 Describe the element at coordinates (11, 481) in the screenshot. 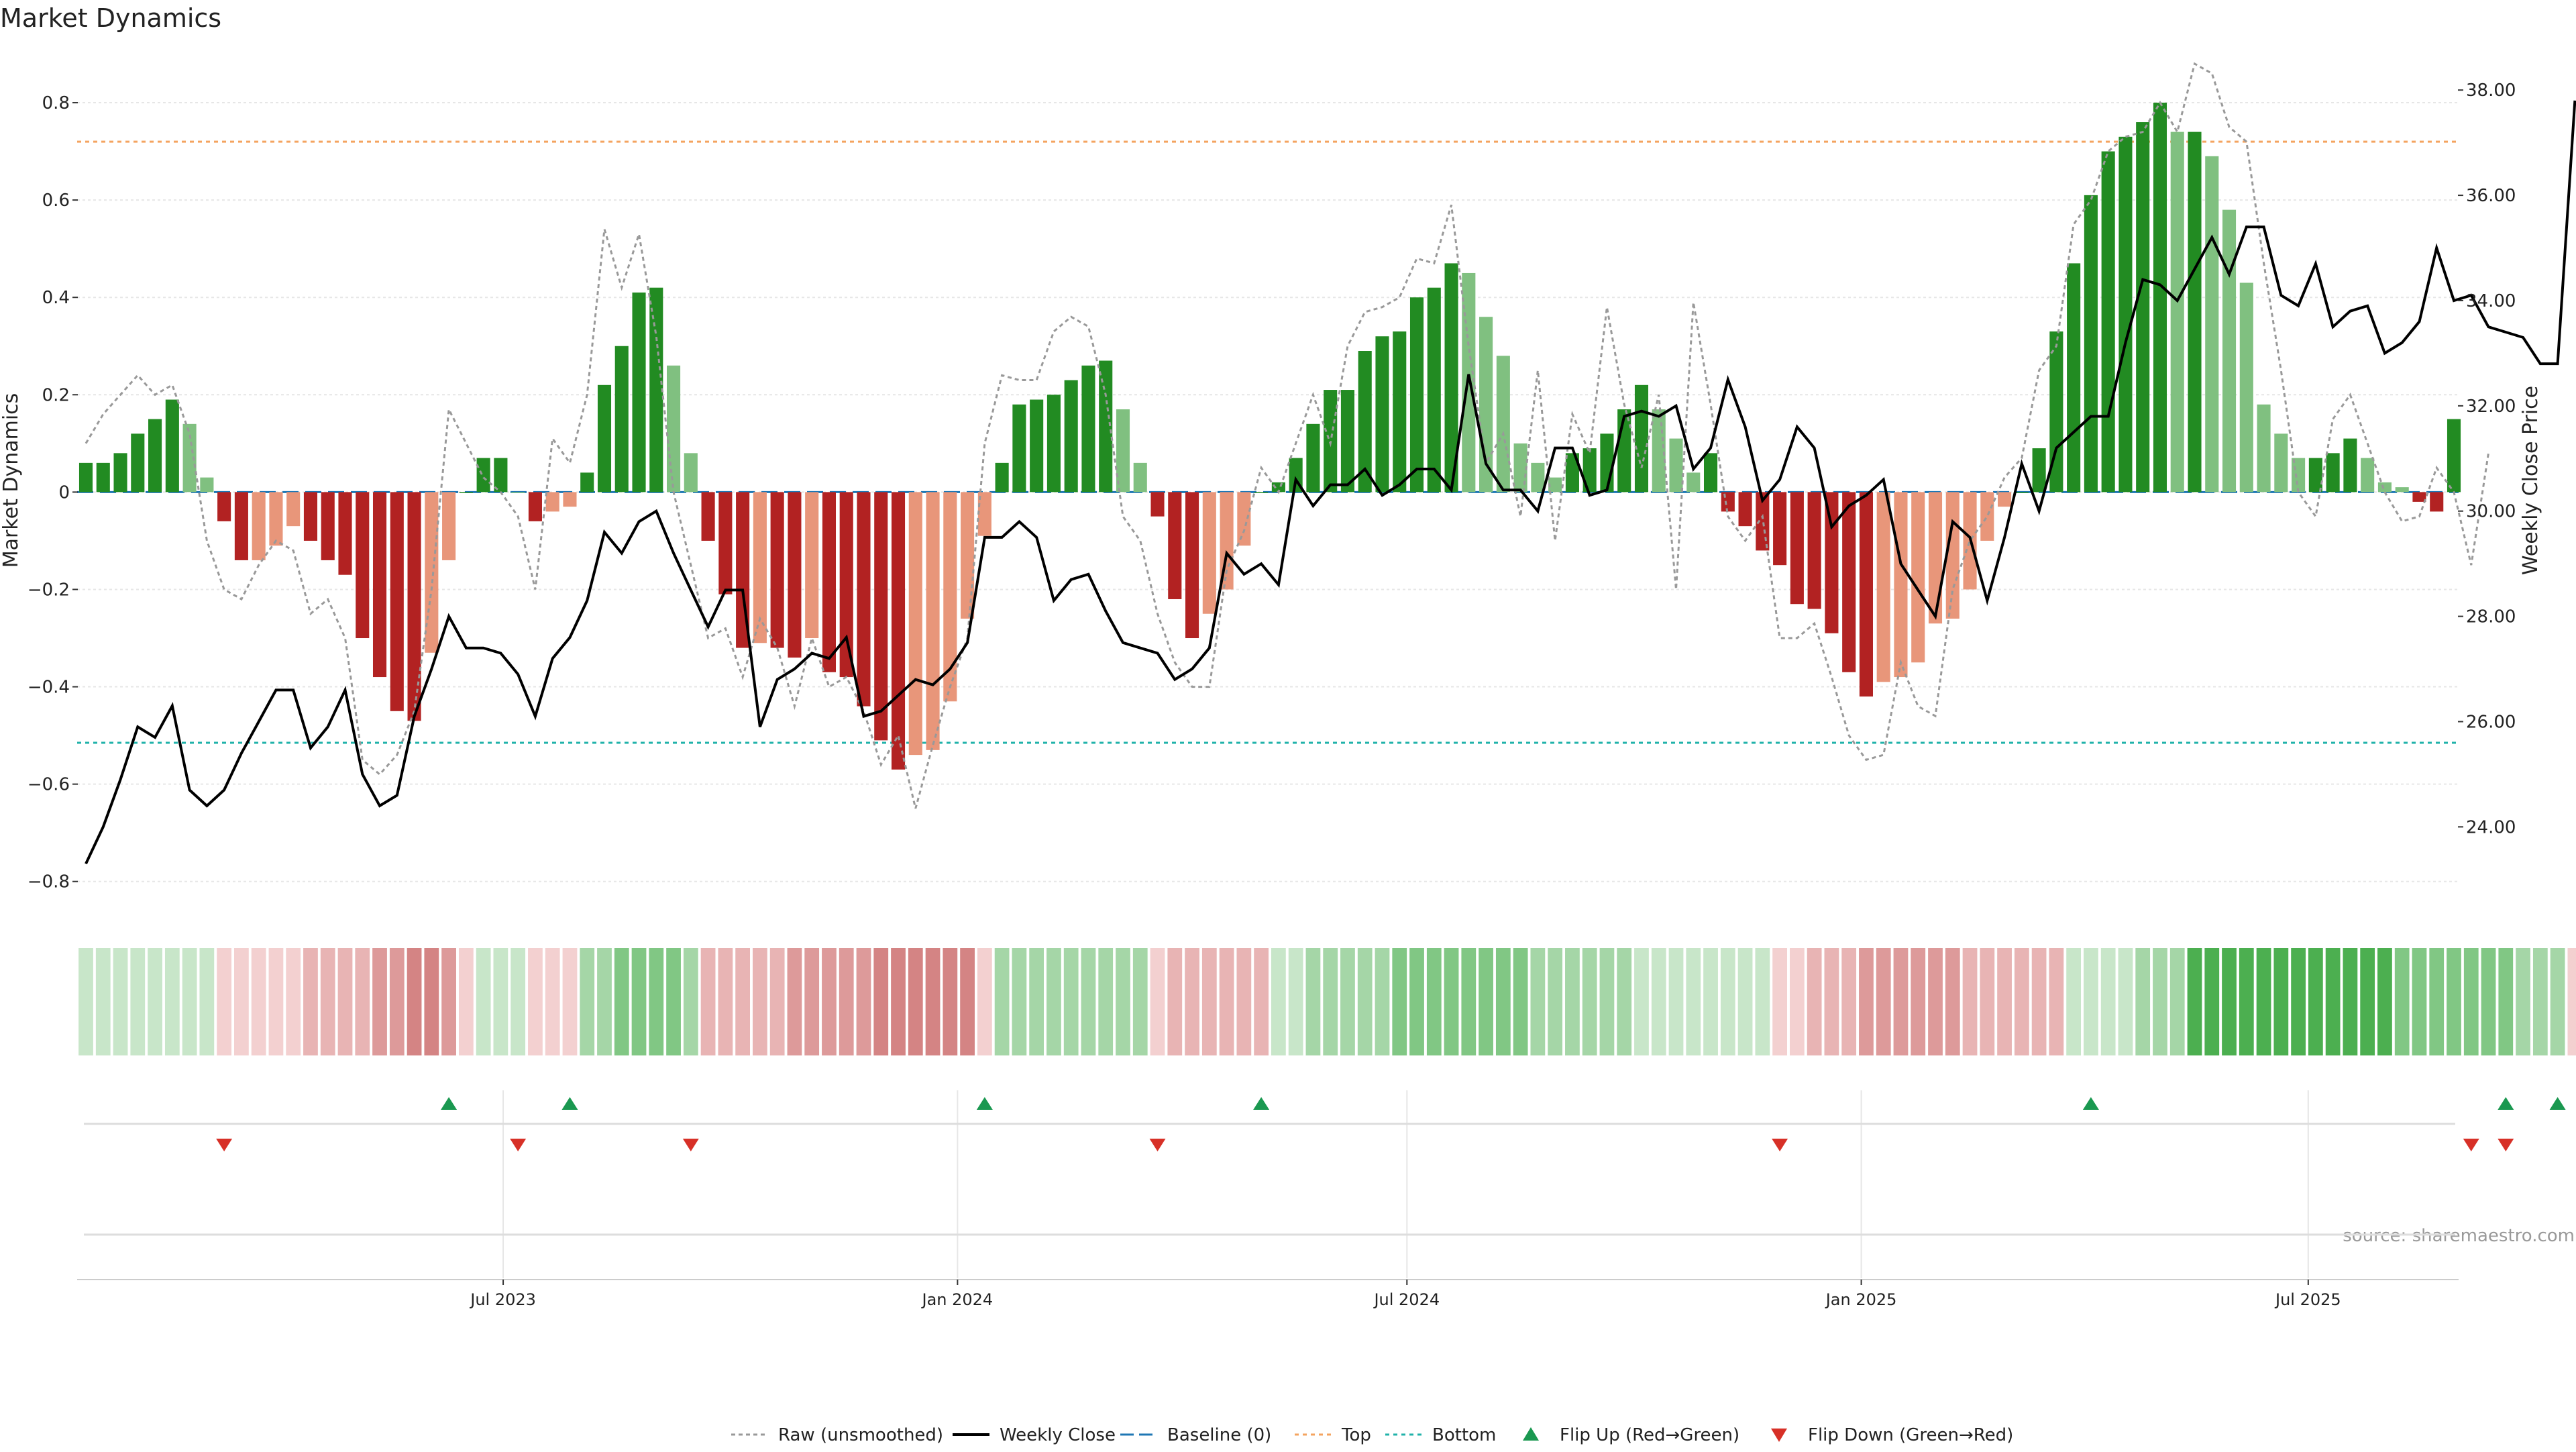

I see `left-axis-label: Market Dynamics` at that location.